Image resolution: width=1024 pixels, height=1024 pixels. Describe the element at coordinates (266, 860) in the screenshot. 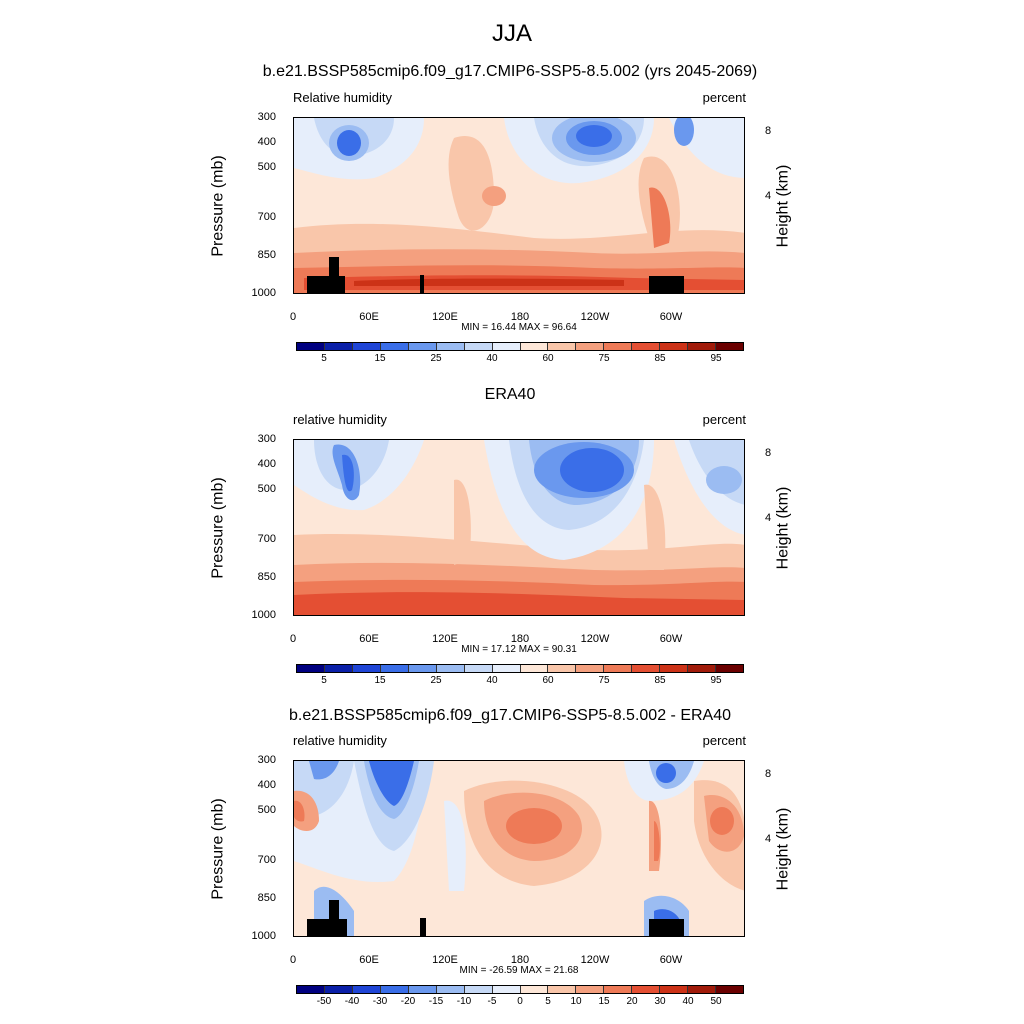

I see `panel3-ytick-700: 700` at that location.